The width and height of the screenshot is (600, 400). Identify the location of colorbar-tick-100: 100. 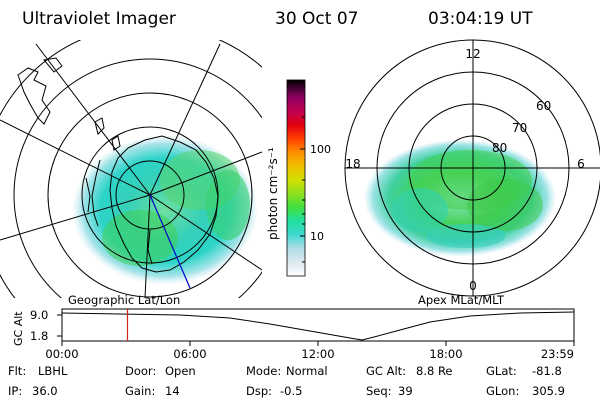
(320, 149).